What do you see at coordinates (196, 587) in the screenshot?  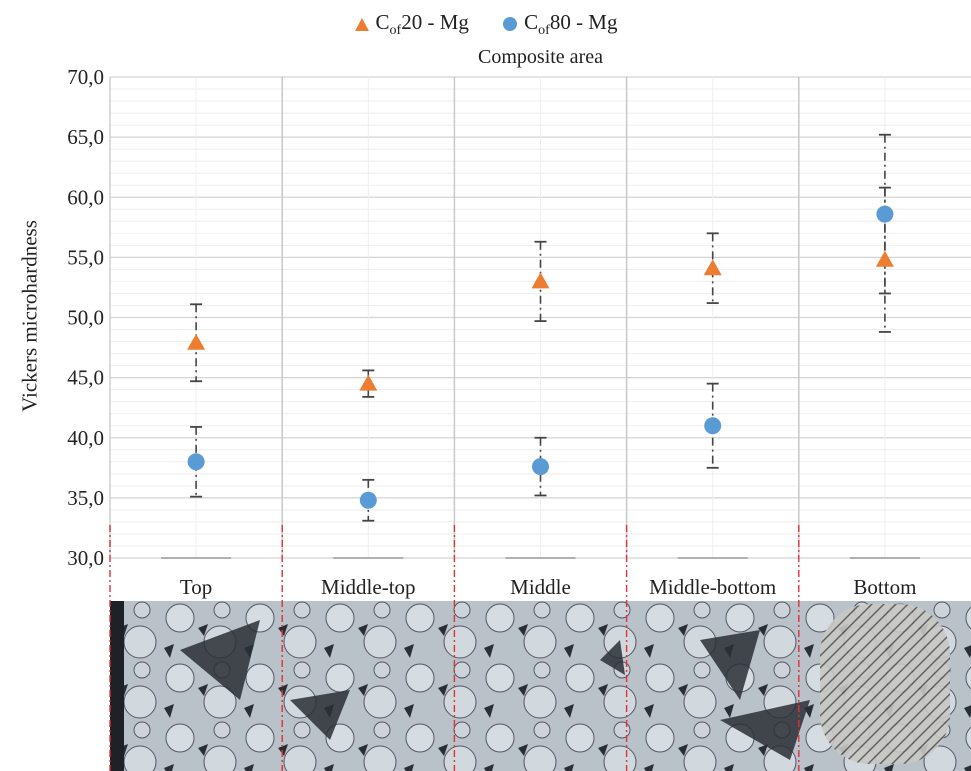 I see `x-tick-label: Top` at bounding box center [196, 587].